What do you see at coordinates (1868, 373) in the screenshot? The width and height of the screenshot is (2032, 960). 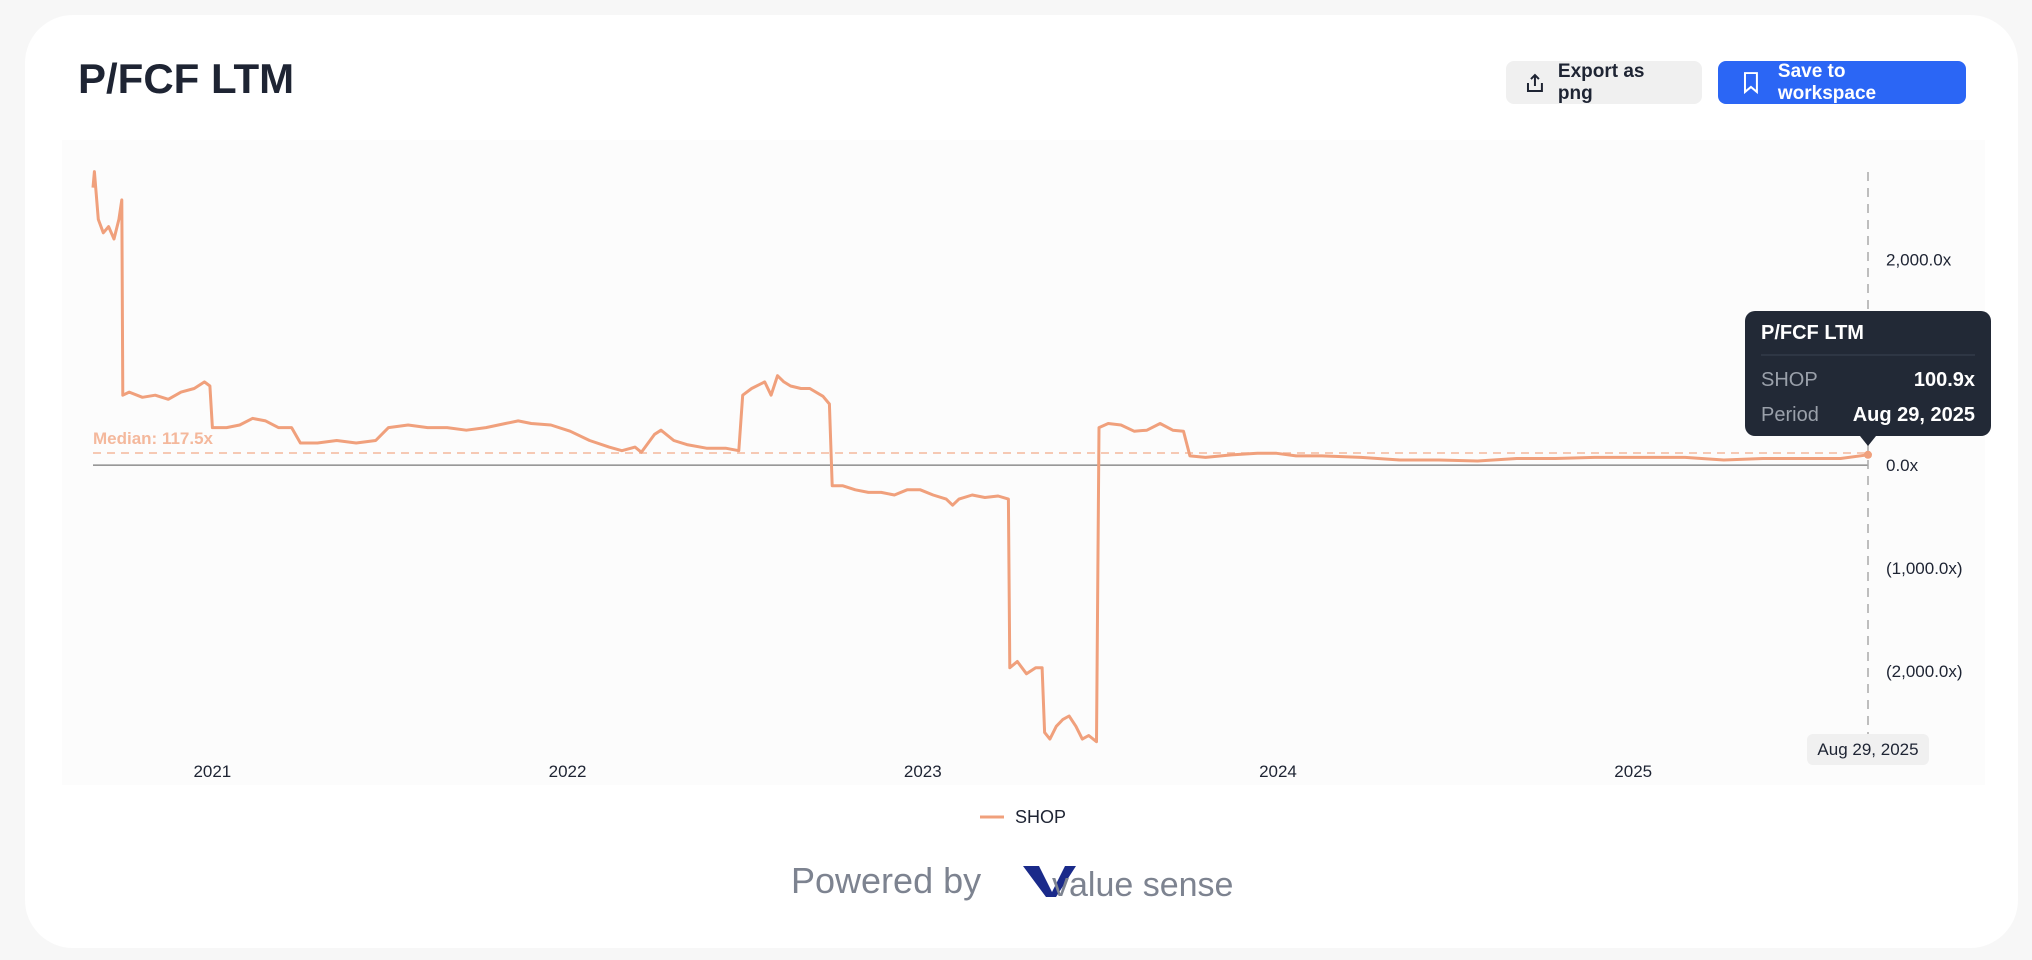 I see `tooltip-box` at bounding box center [1868, 373].